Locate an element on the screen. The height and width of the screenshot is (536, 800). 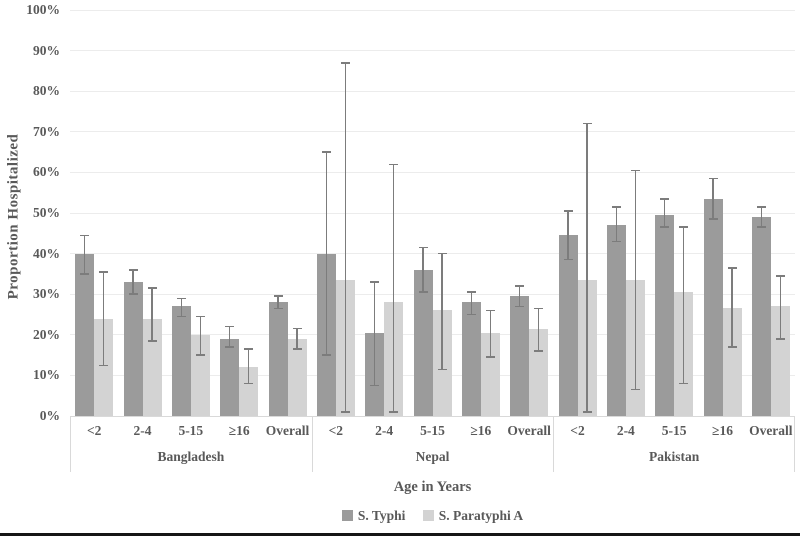
legend-swatch-s-paratyphi-a is located at coordinates (428, 515).